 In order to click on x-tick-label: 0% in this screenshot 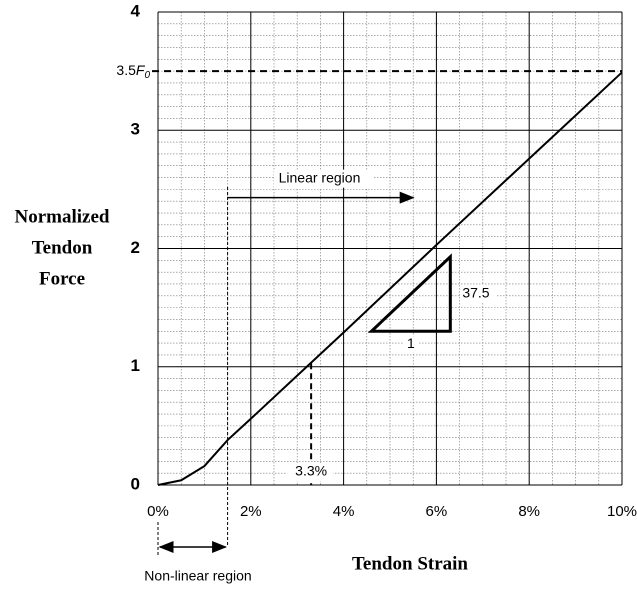, I will do `click(158, 511)`.